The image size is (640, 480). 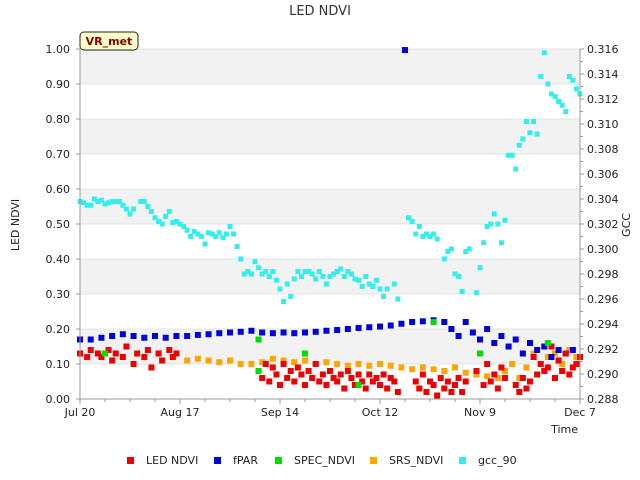 What do you see at coordinates (603, 399) in the screenshot?
I see `y-tick-label-right: 0.288` at bounding box center [603, 399].